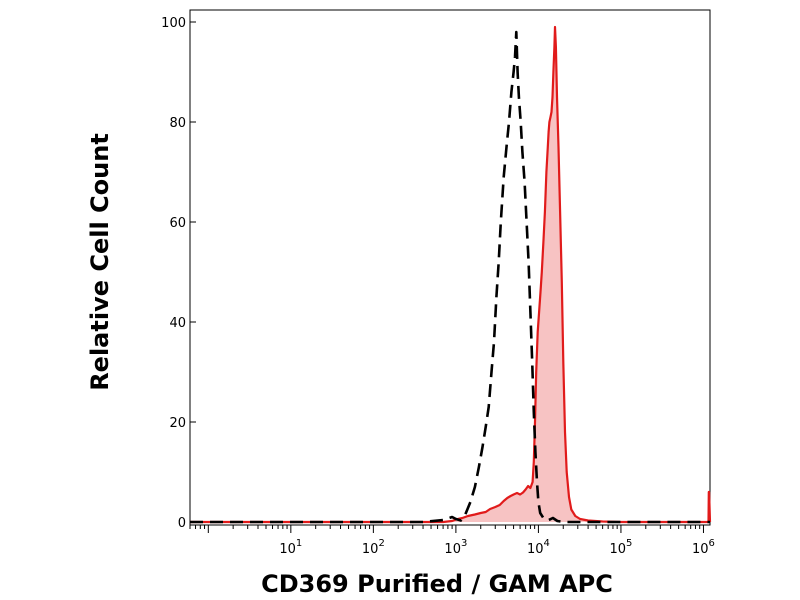 Image resolution: width=800 pixels, height=600 pixels. I want to click on x-tick-label: 10⁶, so click(703, 547).